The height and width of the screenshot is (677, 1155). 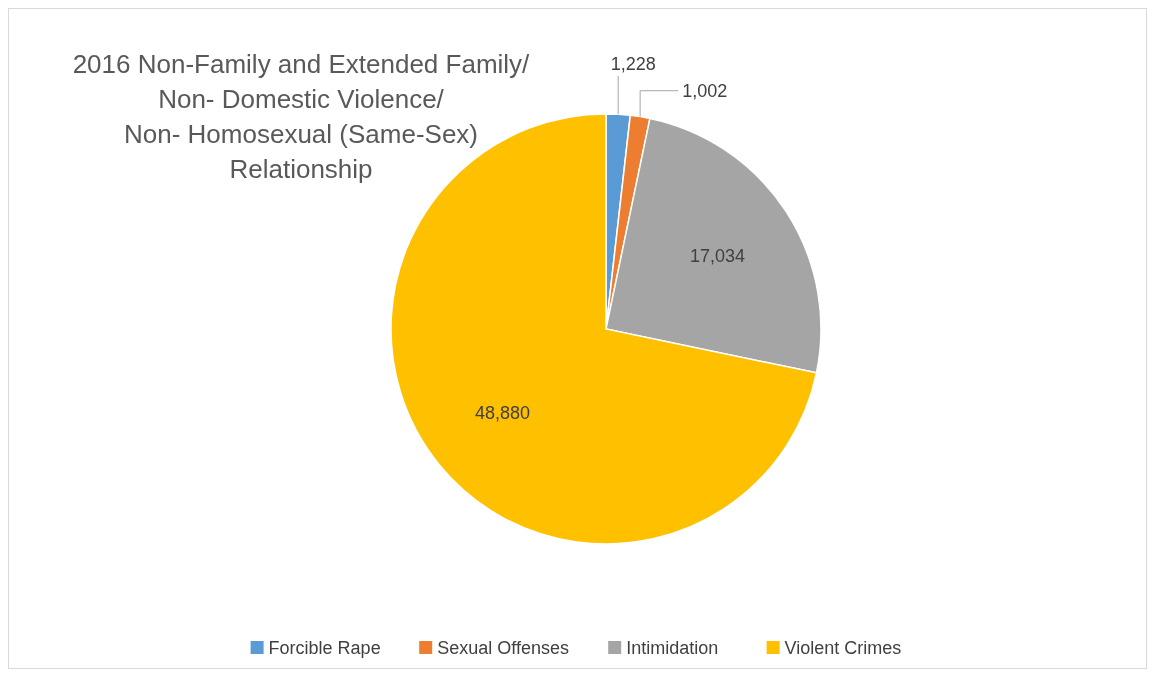 What do you see at coordinates (324, 648) in the screenshot?
I see `legend-label: Forcible Rape` at bounding box center [324, 648].